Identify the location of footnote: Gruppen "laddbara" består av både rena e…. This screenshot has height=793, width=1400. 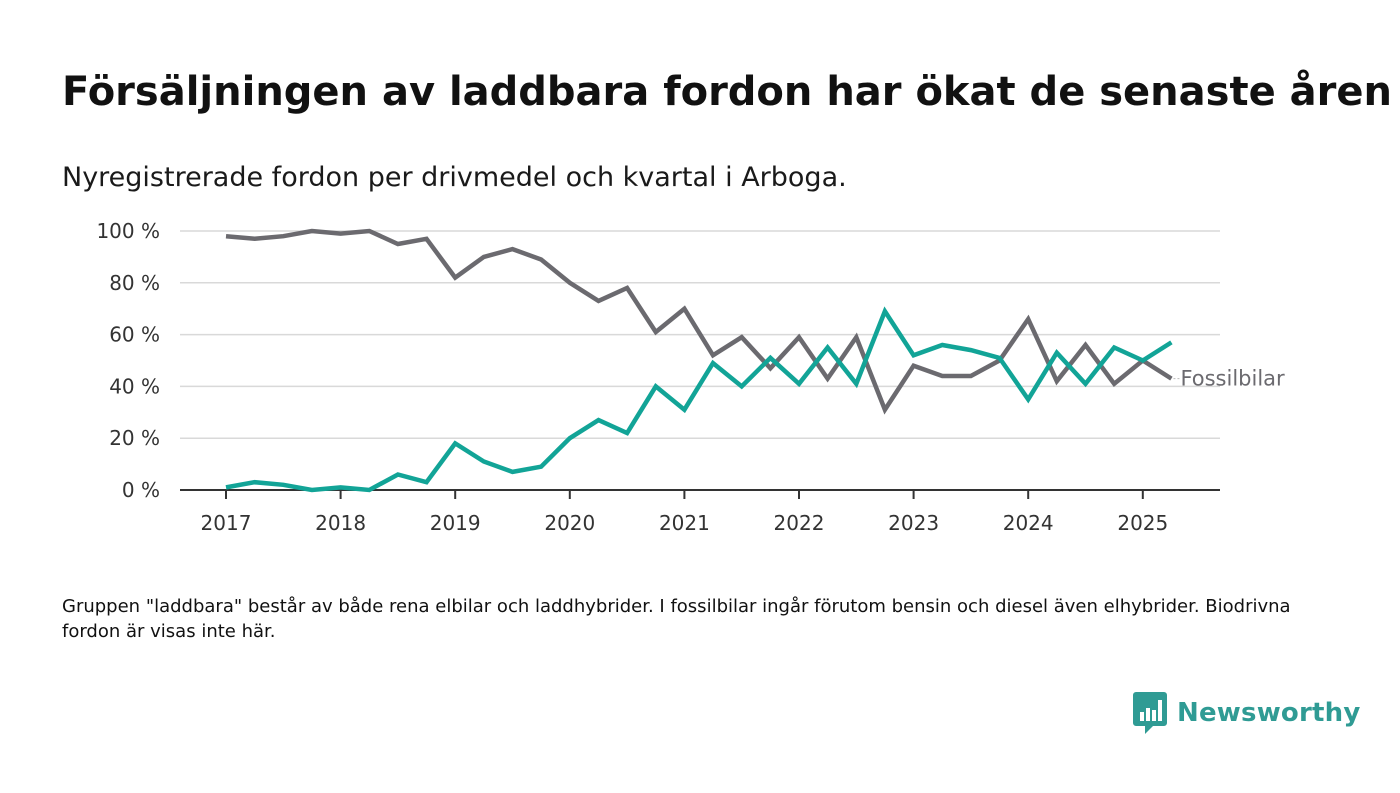
(676, 619).